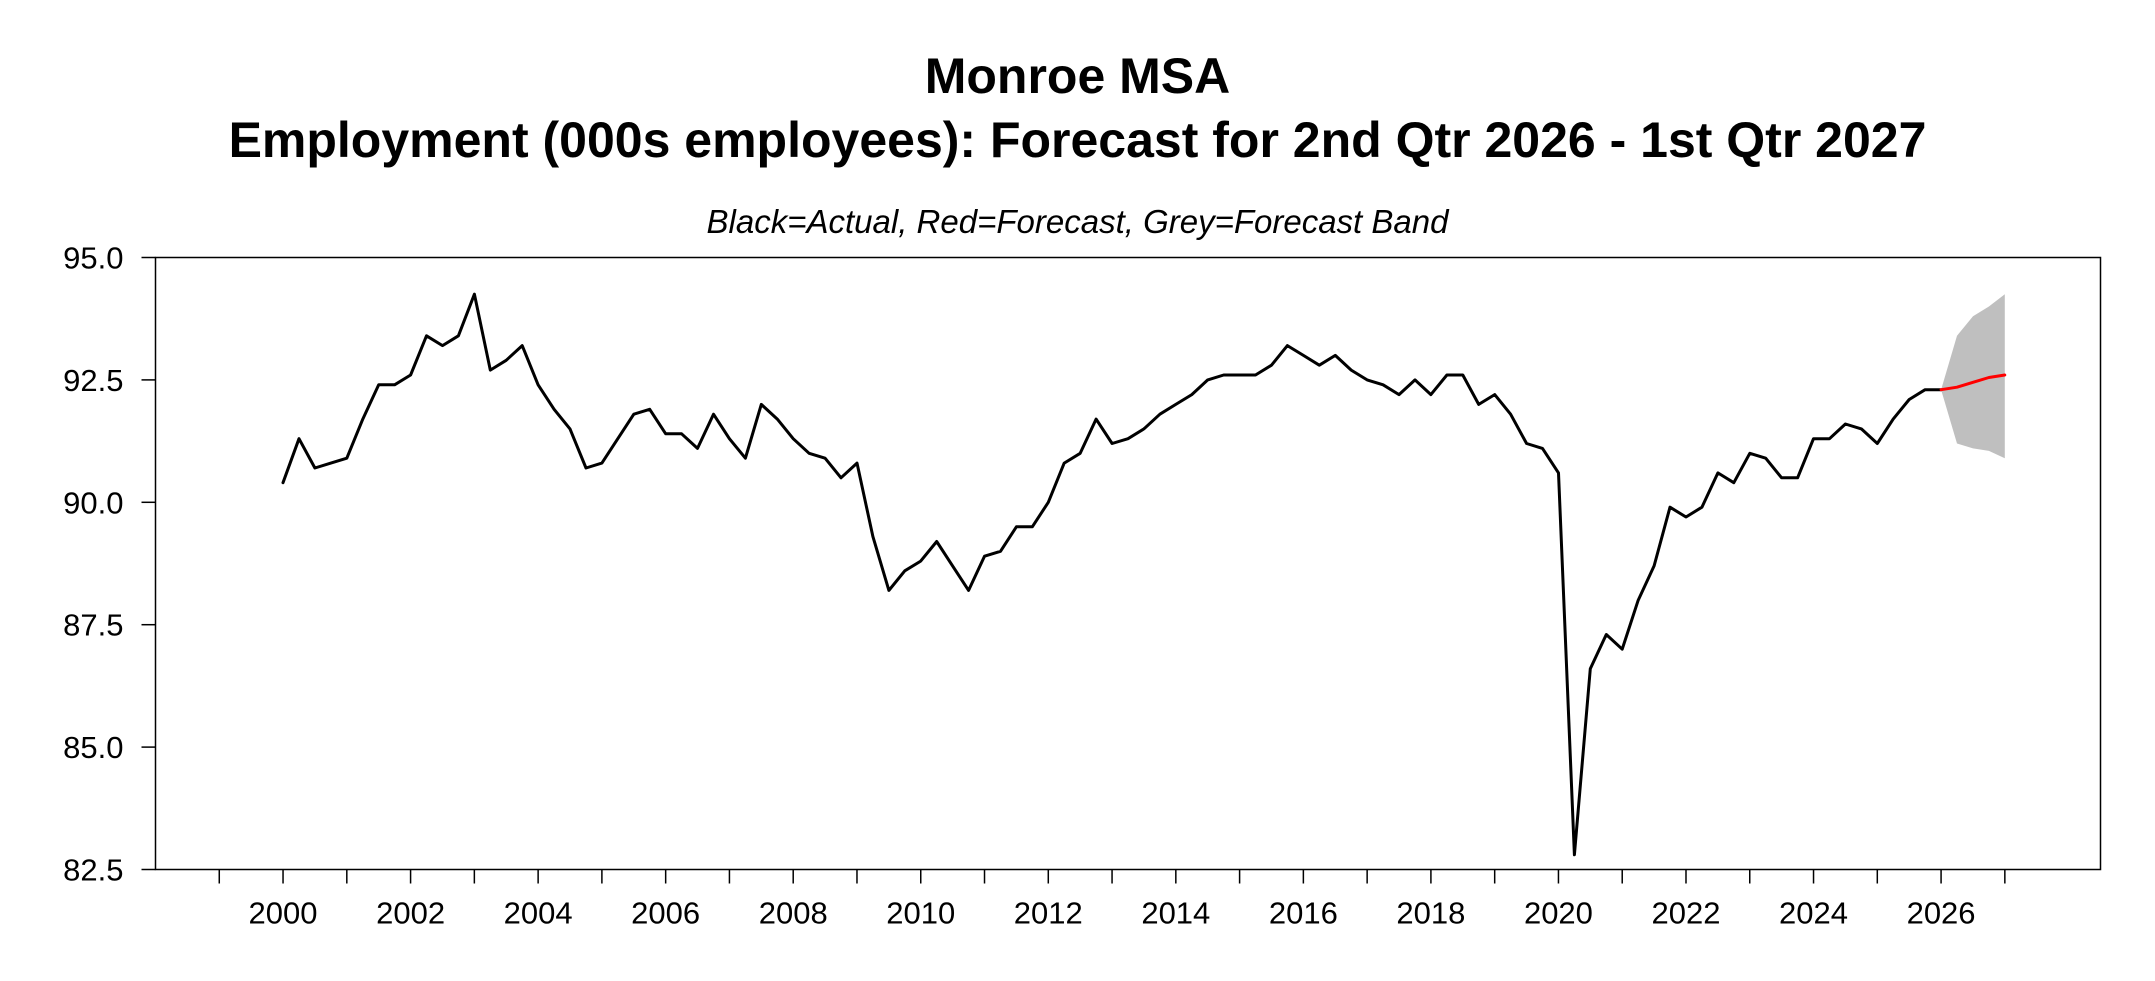 Image resolution: width=2155 pixels, height=981 pixels. Describe the element at coordinates (1430, 913) in the screenshot. I see `x-tick-label: 2018` at that location.